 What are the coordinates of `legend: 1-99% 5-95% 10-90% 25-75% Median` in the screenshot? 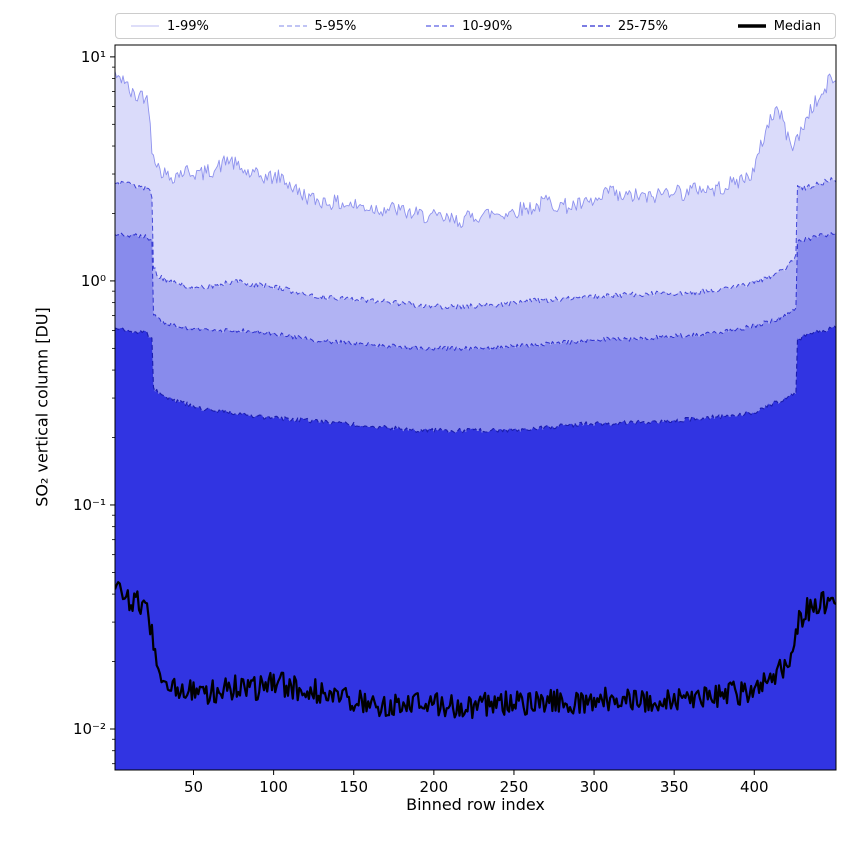 It's located at (475, 26).